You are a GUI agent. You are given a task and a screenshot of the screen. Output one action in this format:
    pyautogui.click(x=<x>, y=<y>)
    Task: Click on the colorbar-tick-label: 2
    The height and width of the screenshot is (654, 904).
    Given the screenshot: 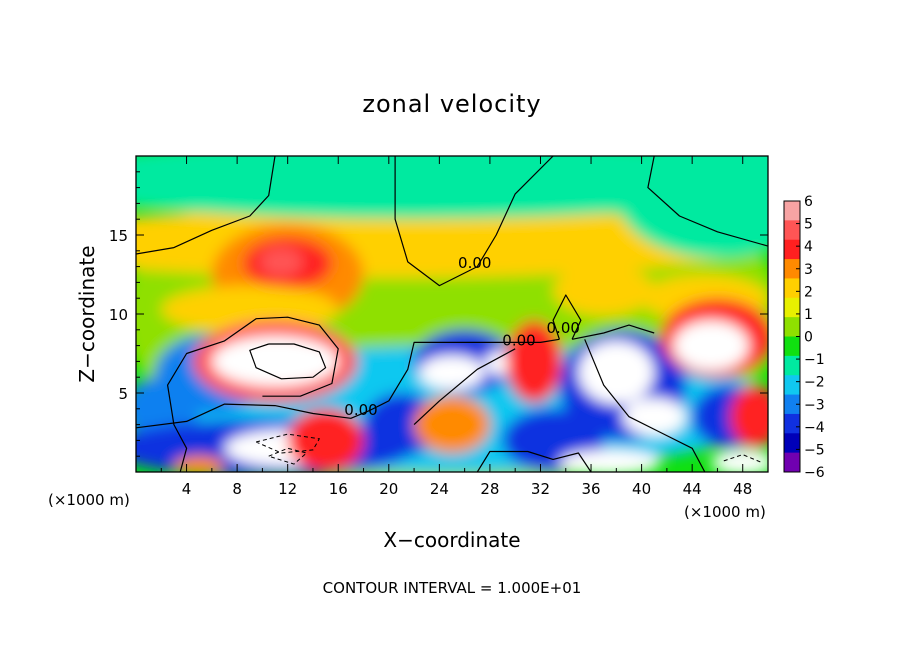 What is the action you would take?
    pyautogui.click(x=808, y=292)
    